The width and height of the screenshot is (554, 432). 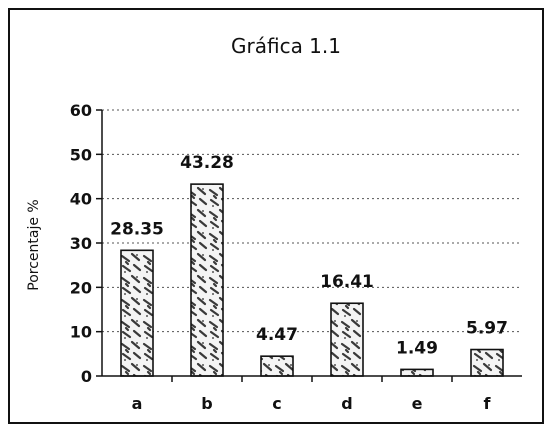 I want to click on y-tick-label: 30, so click(x=81, y=243).